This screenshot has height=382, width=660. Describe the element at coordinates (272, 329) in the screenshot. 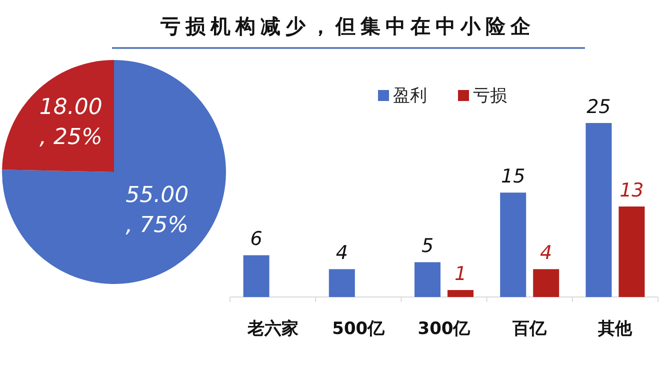

I see `x-tick-label: 老六家` at that location.